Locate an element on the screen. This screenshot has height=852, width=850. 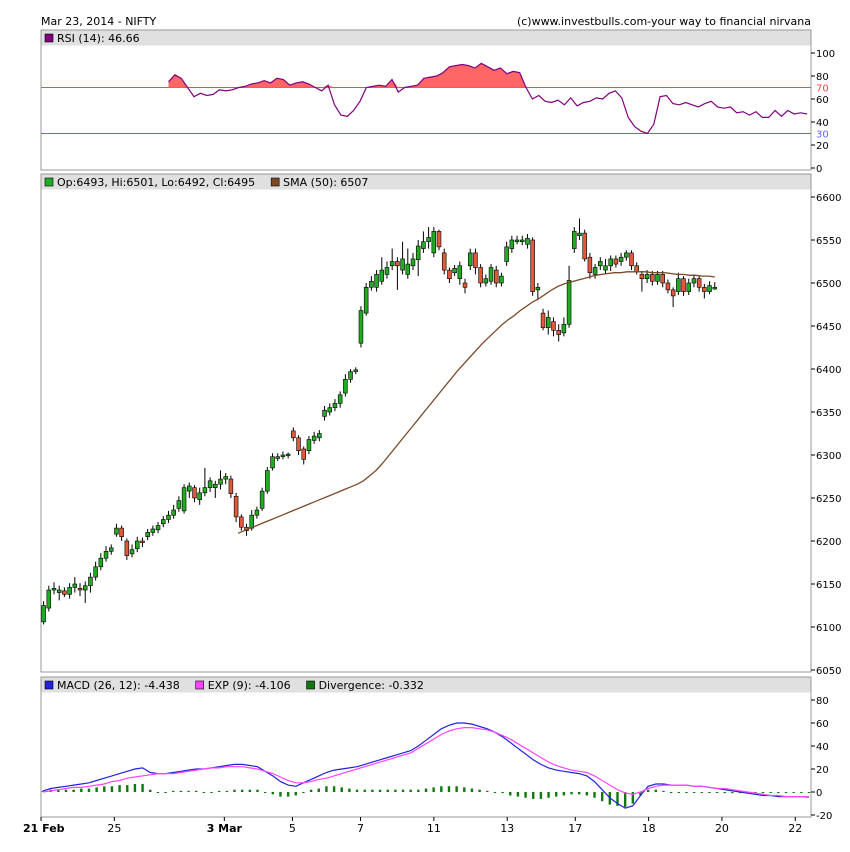
rsi-y-tick-label: 60 is located at coordinates (822, 100).